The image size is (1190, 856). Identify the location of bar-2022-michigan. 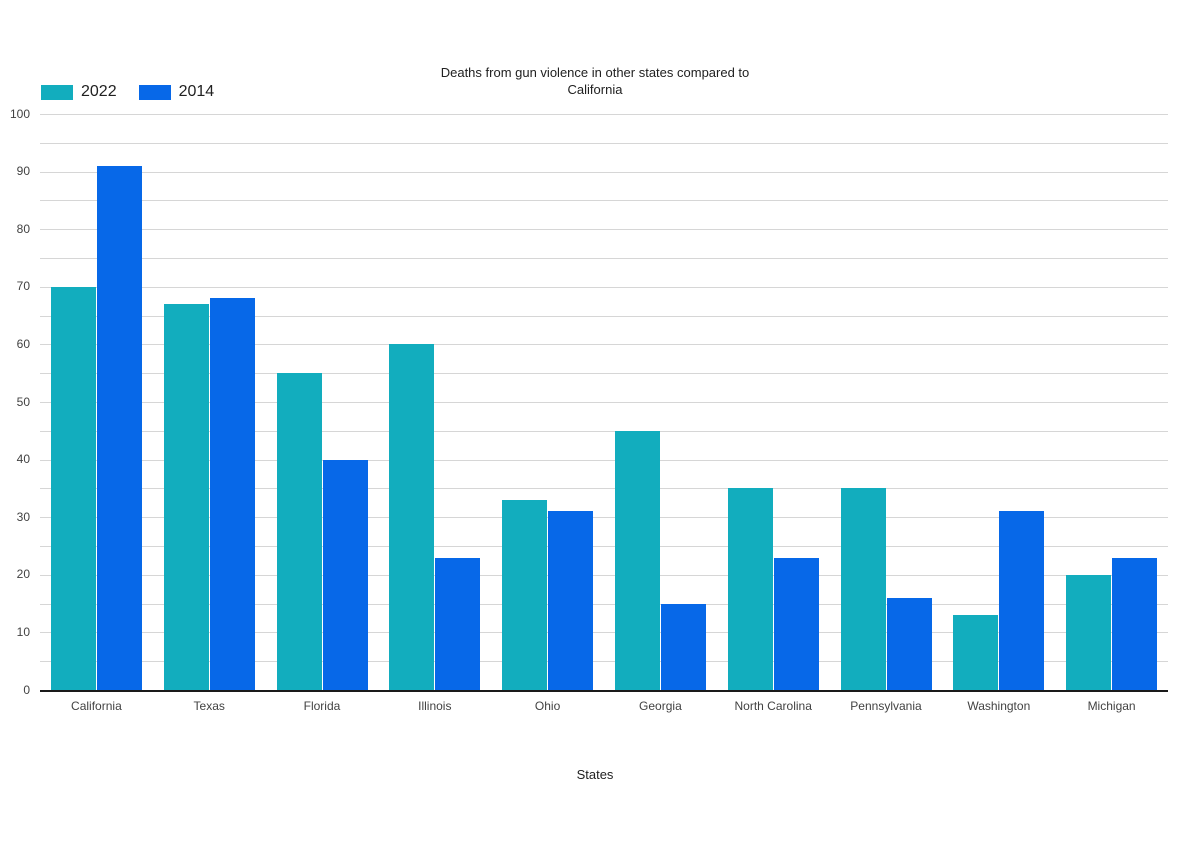
(1089, 632).